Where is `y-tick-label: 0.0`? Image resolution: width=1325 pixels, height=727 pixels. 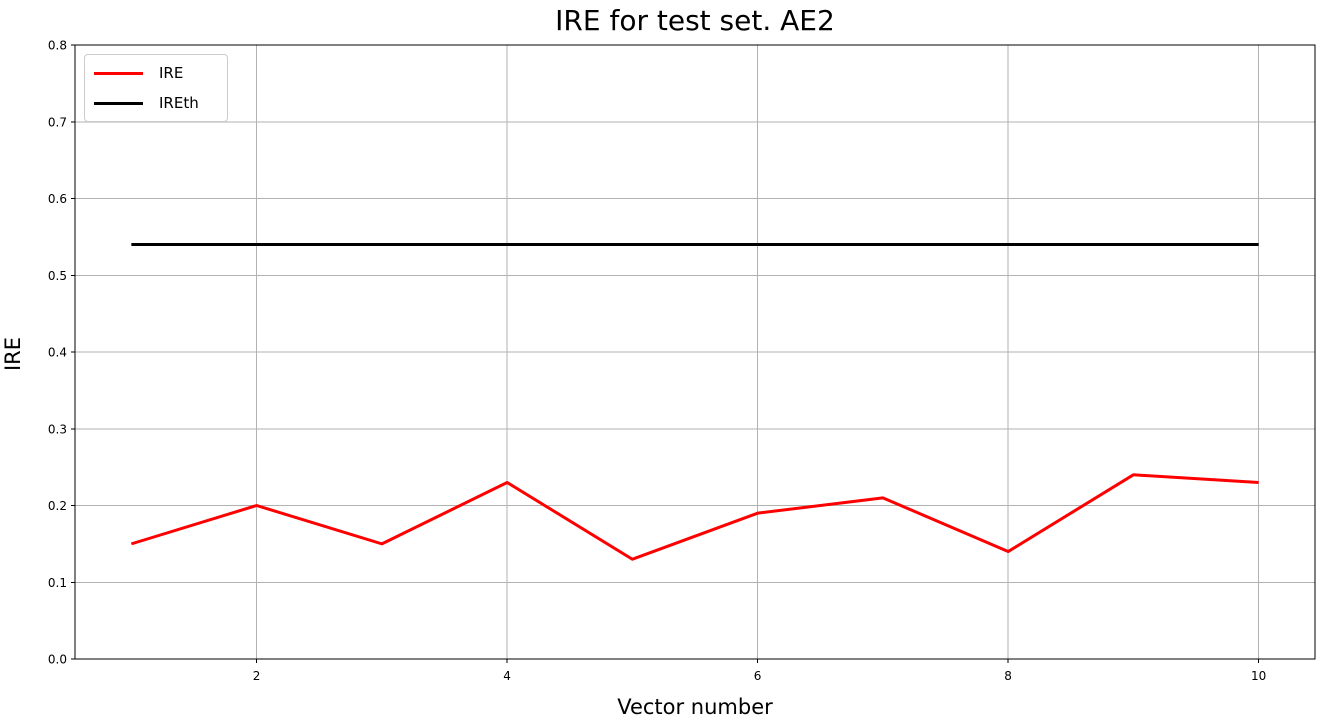
y-tick-label: 0.0 is located at coordinates (57, 660).